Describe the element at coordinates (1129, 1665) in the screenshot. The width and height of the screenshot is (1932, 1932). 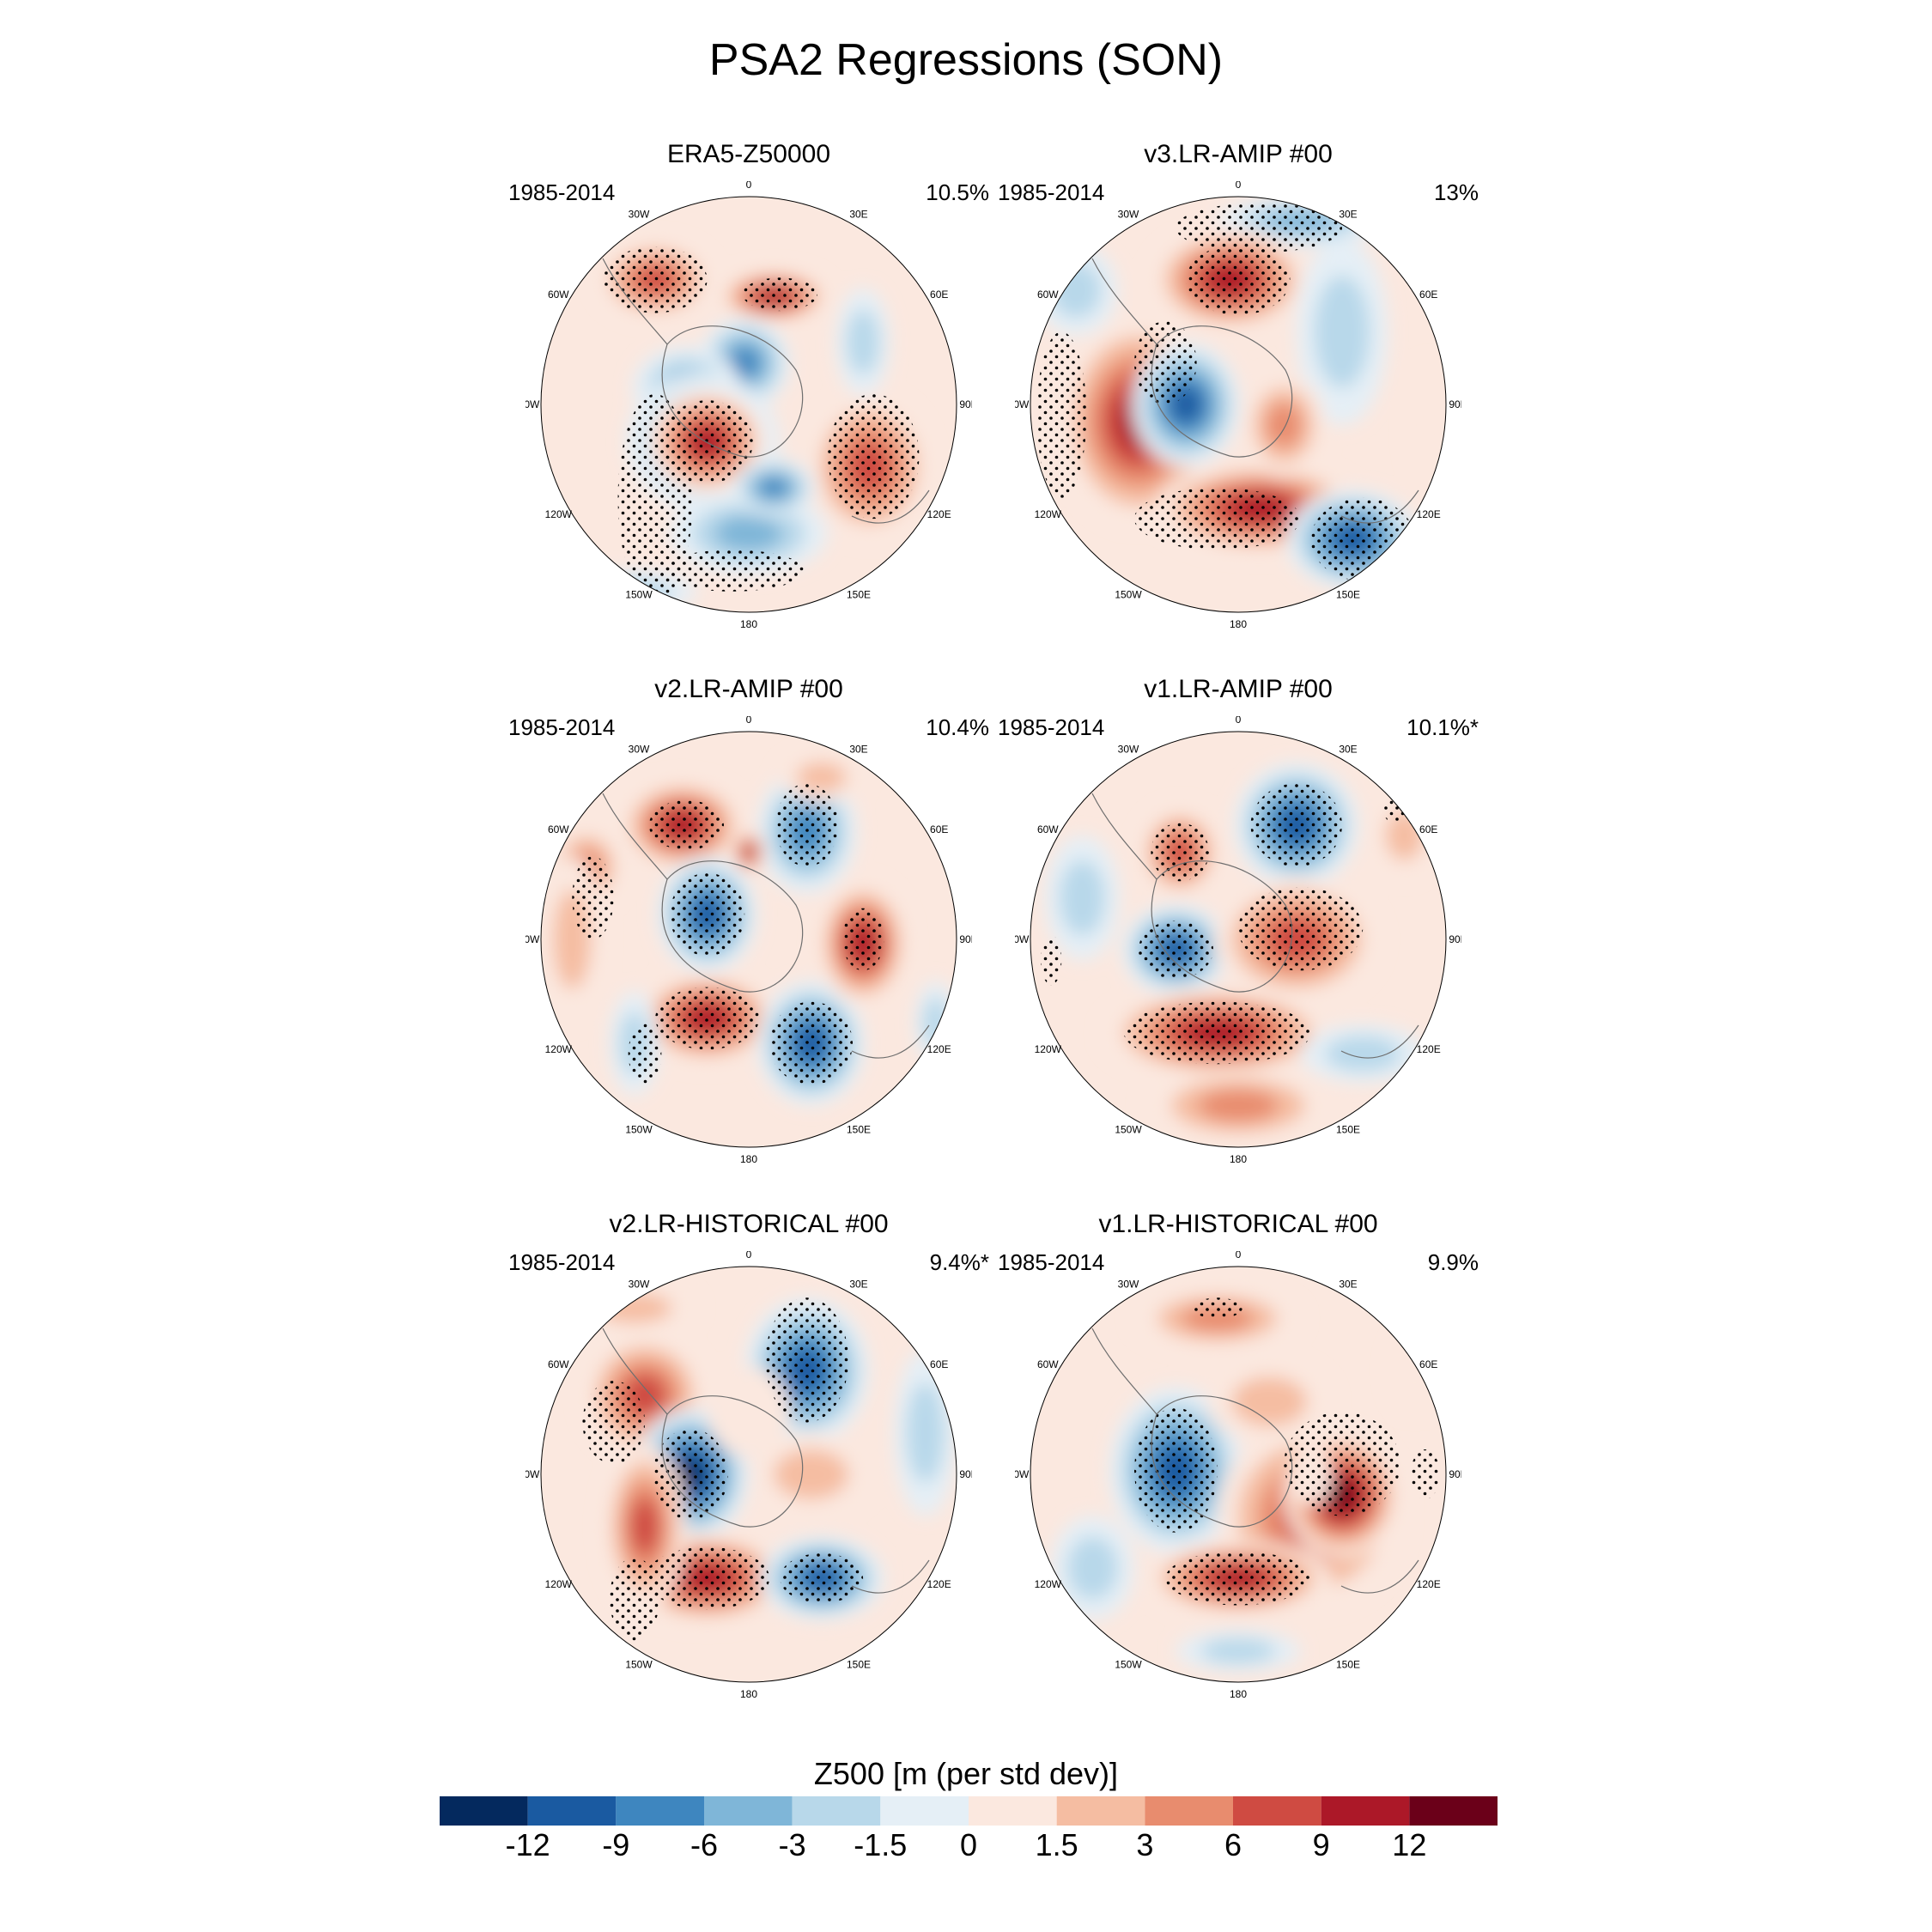
I see `longitude-label: 150W` at that location.